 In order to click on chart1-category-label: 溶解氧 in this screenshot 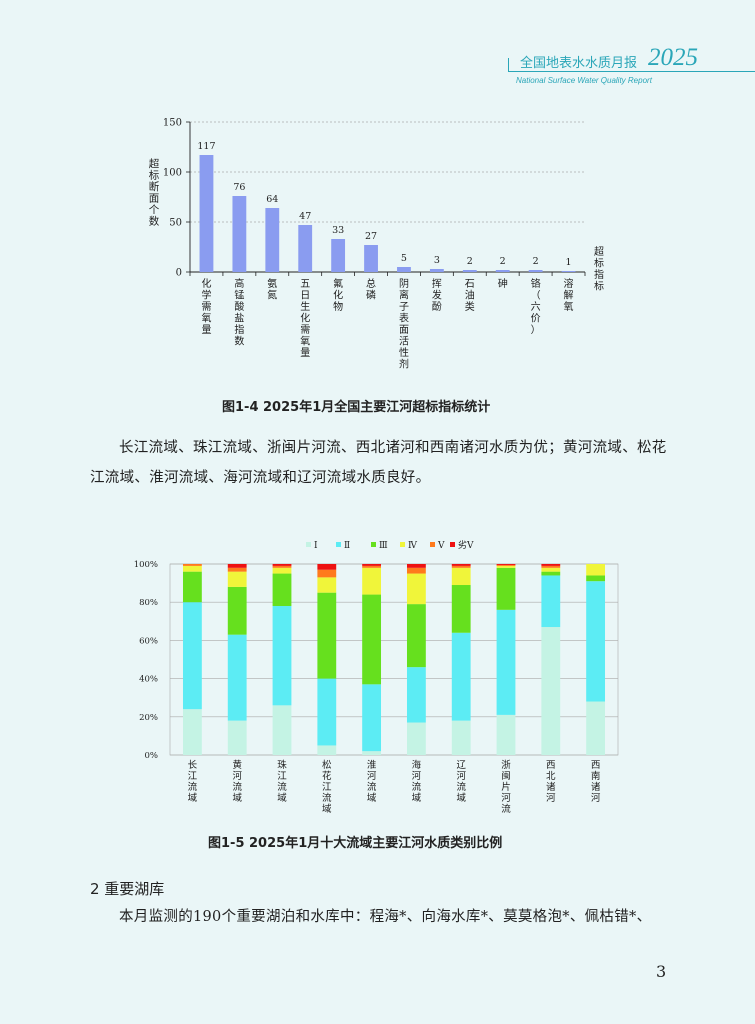, I will do `click(569, 295)`.